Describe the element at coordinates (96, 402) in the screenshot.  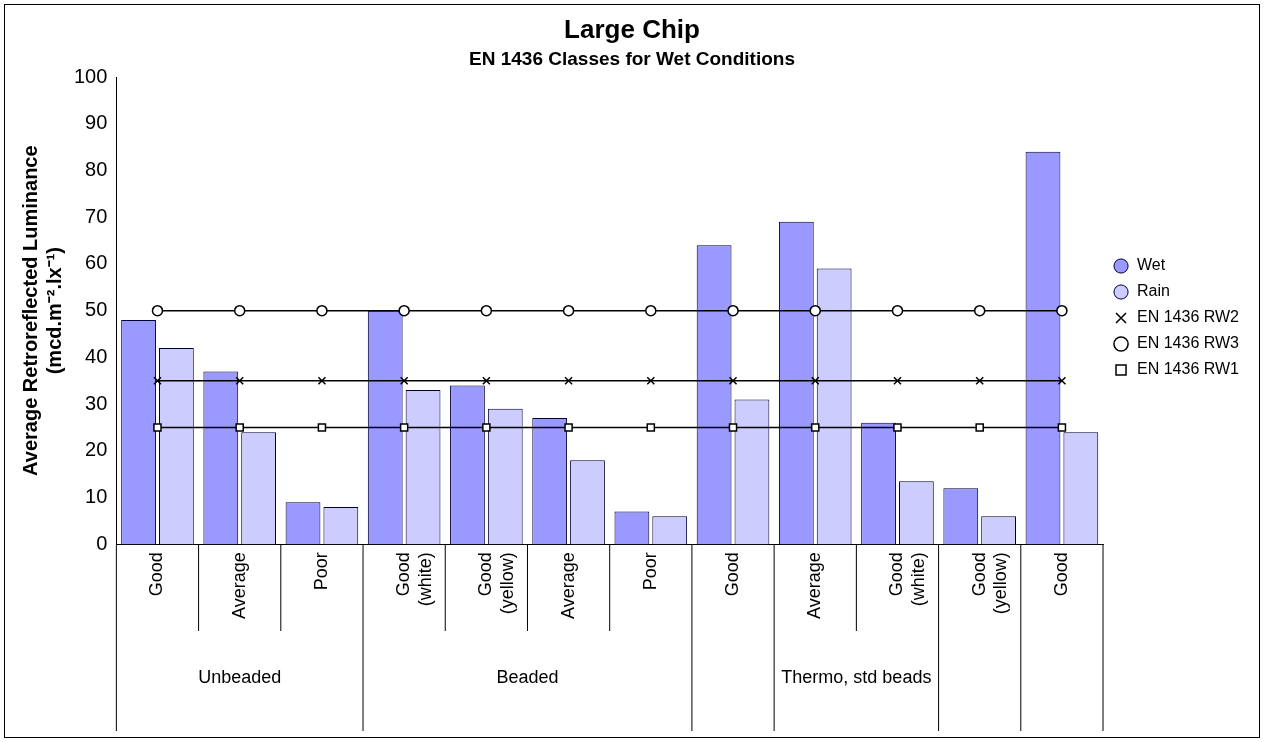
I see `y-tick-label: 30` at that location.